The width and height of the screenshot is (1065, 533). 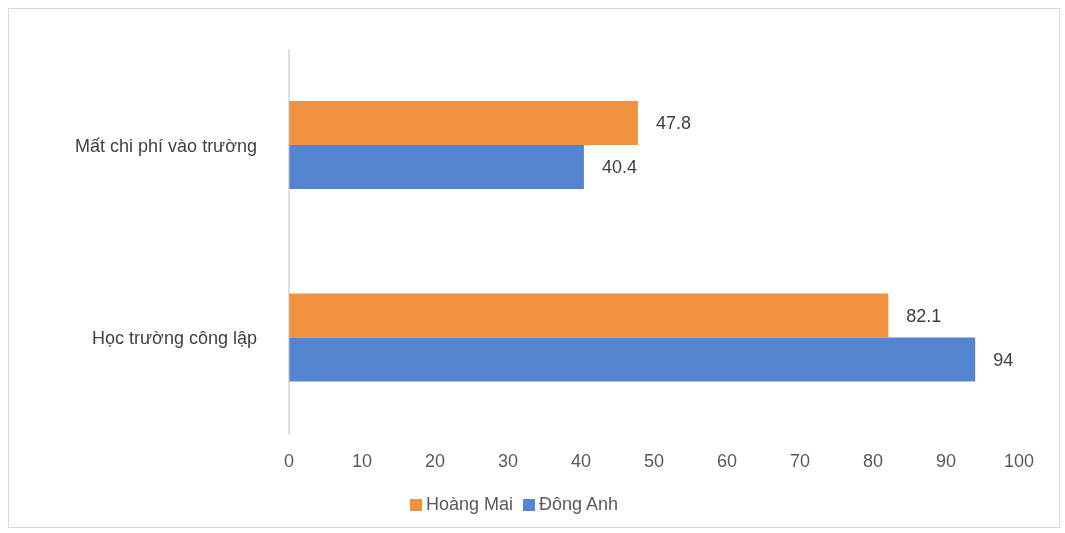 I want to click on x-tick-label: 10, so click(x=362, y=460).